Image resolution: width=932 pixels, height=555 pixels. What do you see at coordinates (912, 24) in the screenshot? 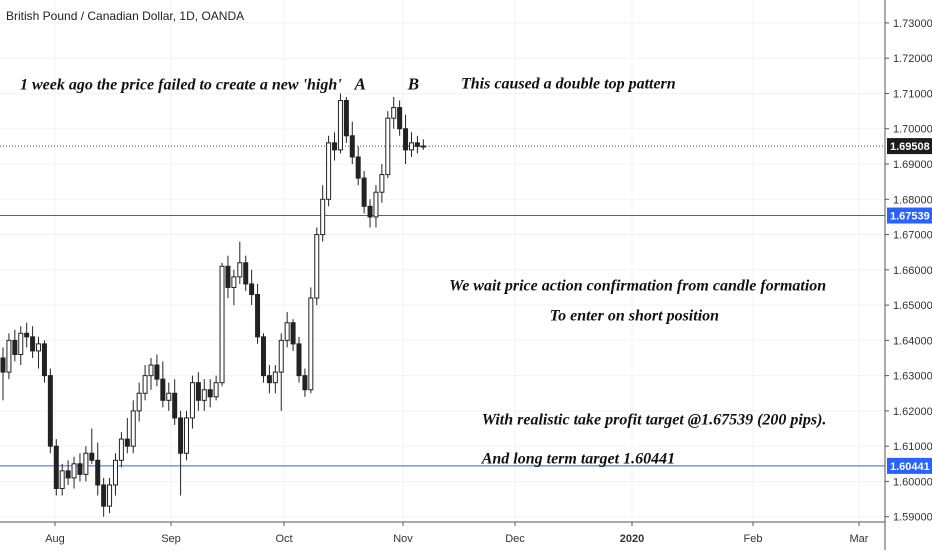
I see `y-tick-label: 1.73000` at bounding box center [912, 24].